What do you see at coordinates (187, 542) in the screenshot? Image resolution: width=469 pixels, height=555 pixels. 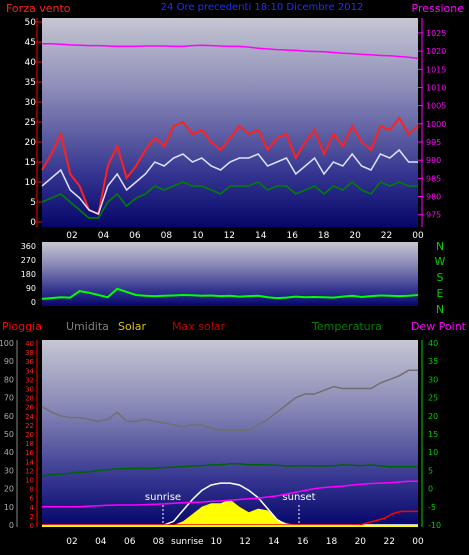 I see `climate-x-tick-sunrise: sunrise` at bounding box center [187, 542].